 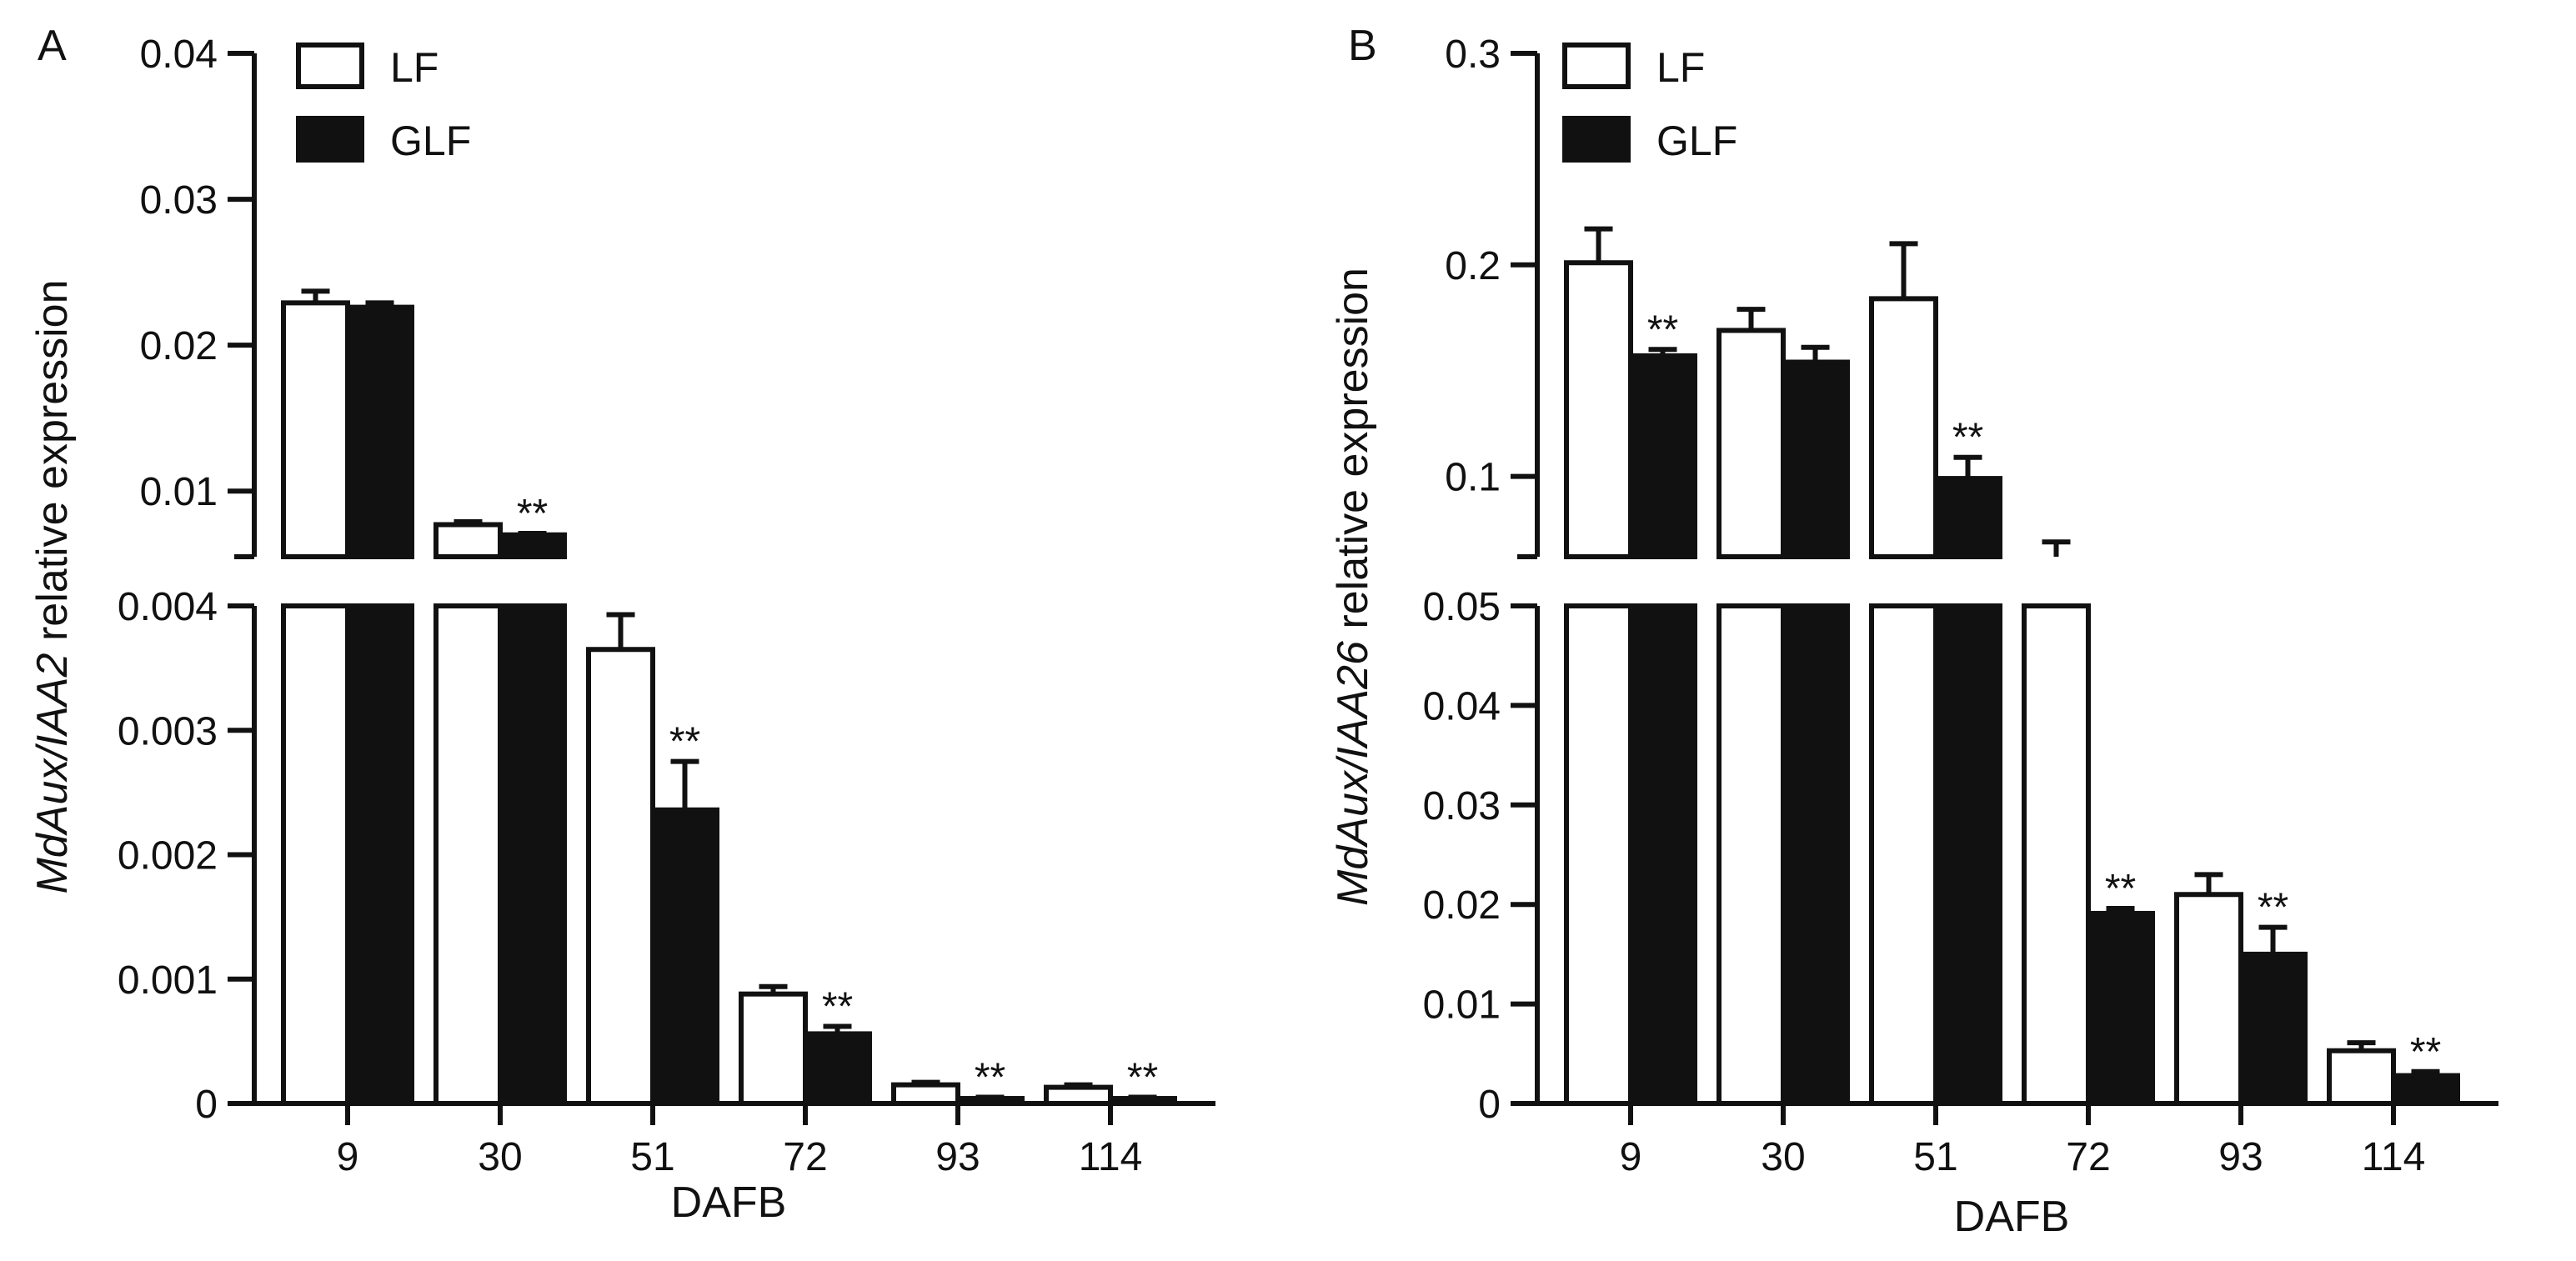 I want to click on panel-label: A, so click(x=52, y=46).